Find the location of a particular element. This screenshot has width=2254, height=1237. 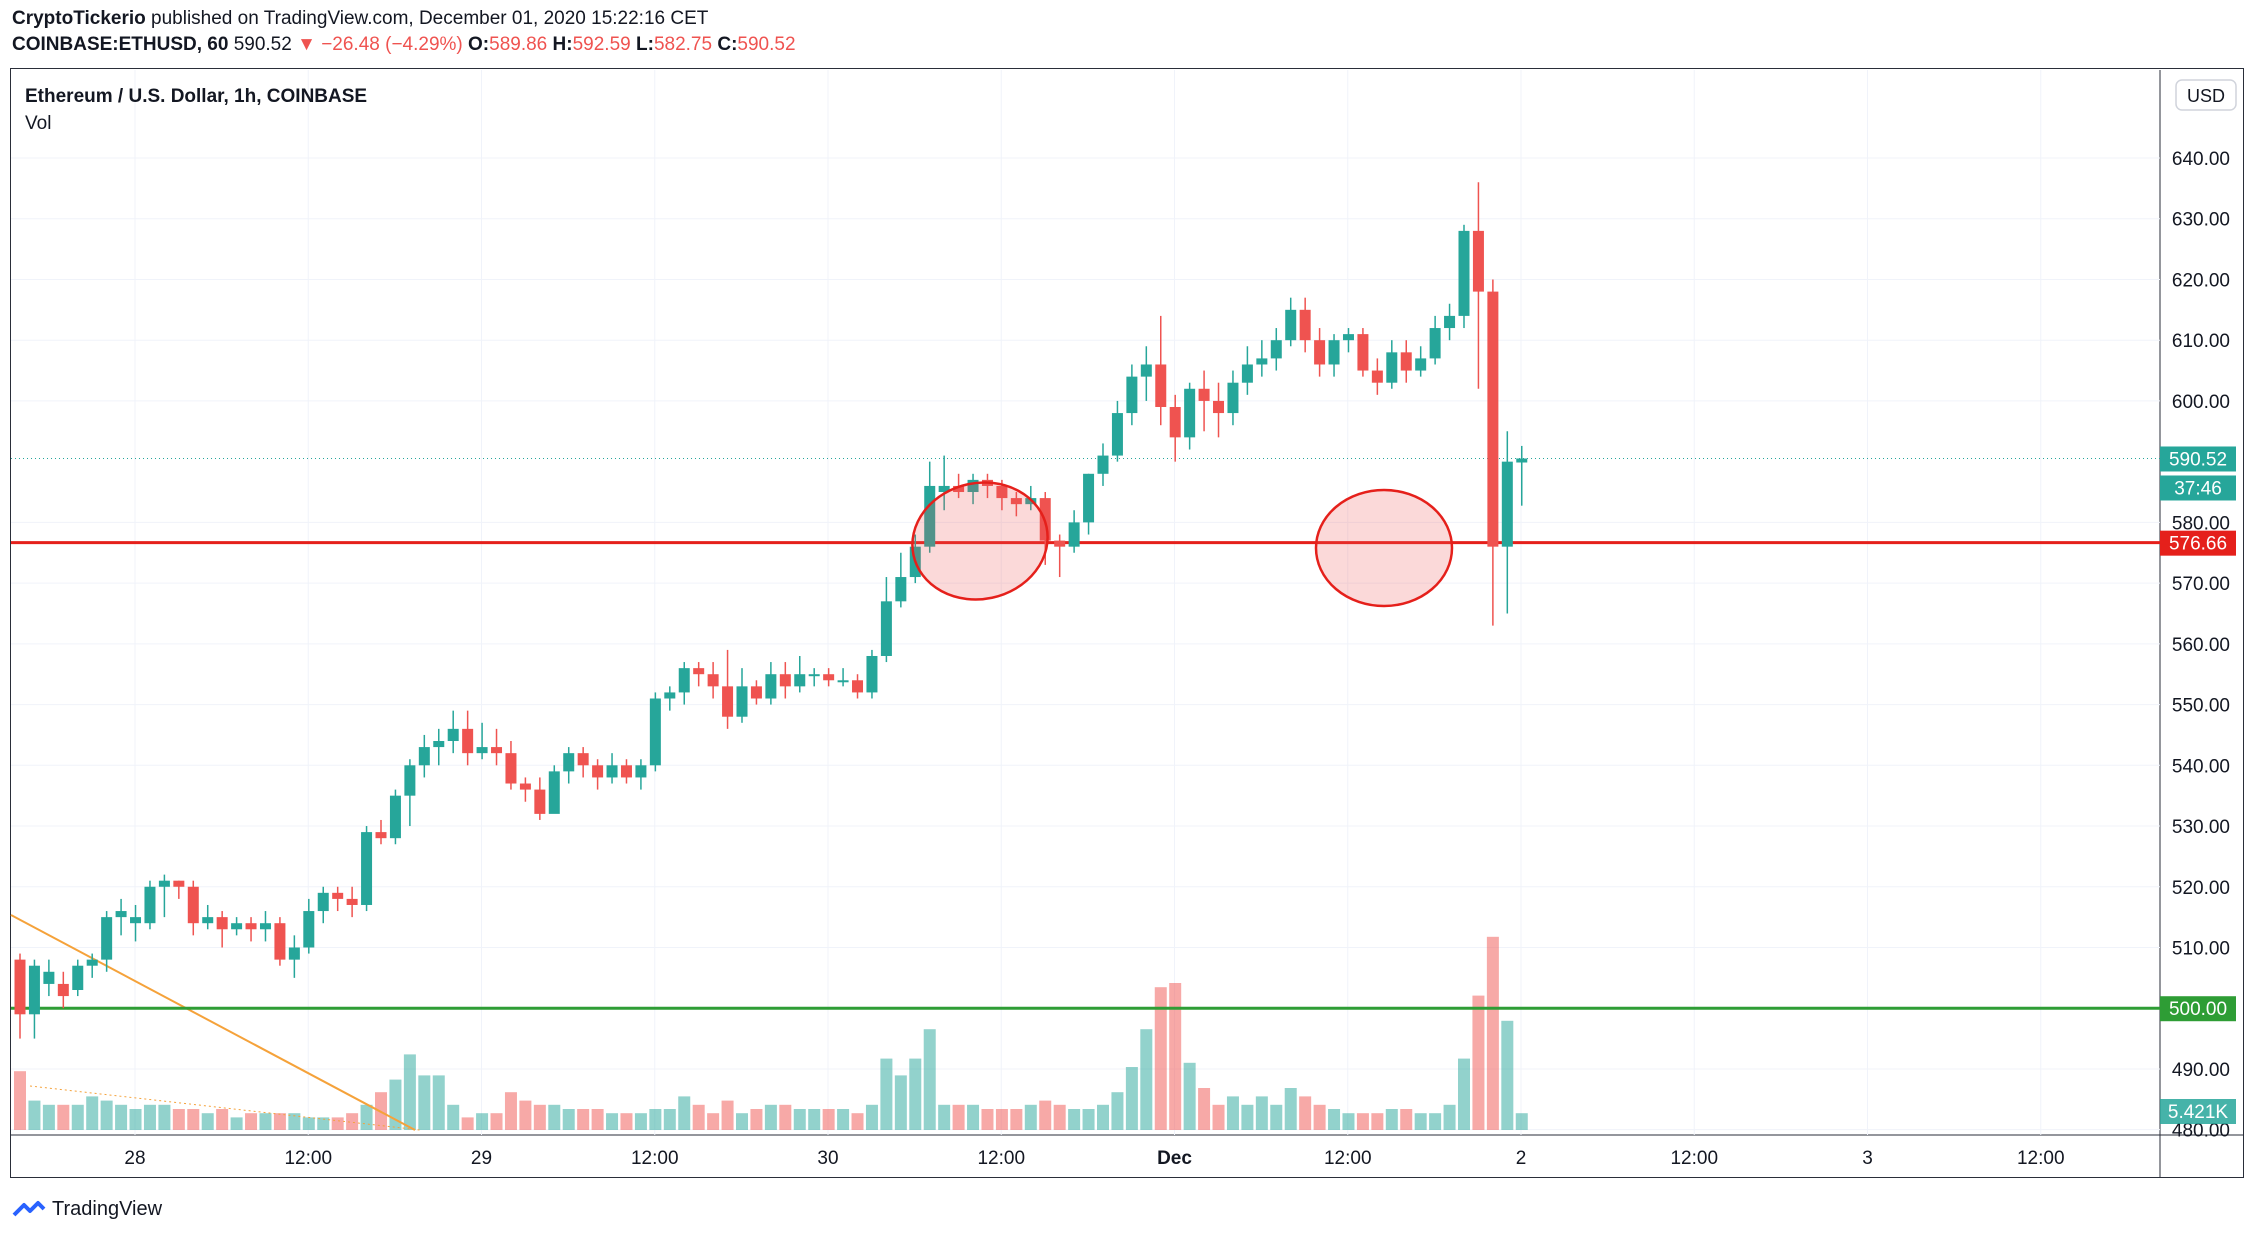

footer-brand: TradingView is located at coordinates (87, 1209).